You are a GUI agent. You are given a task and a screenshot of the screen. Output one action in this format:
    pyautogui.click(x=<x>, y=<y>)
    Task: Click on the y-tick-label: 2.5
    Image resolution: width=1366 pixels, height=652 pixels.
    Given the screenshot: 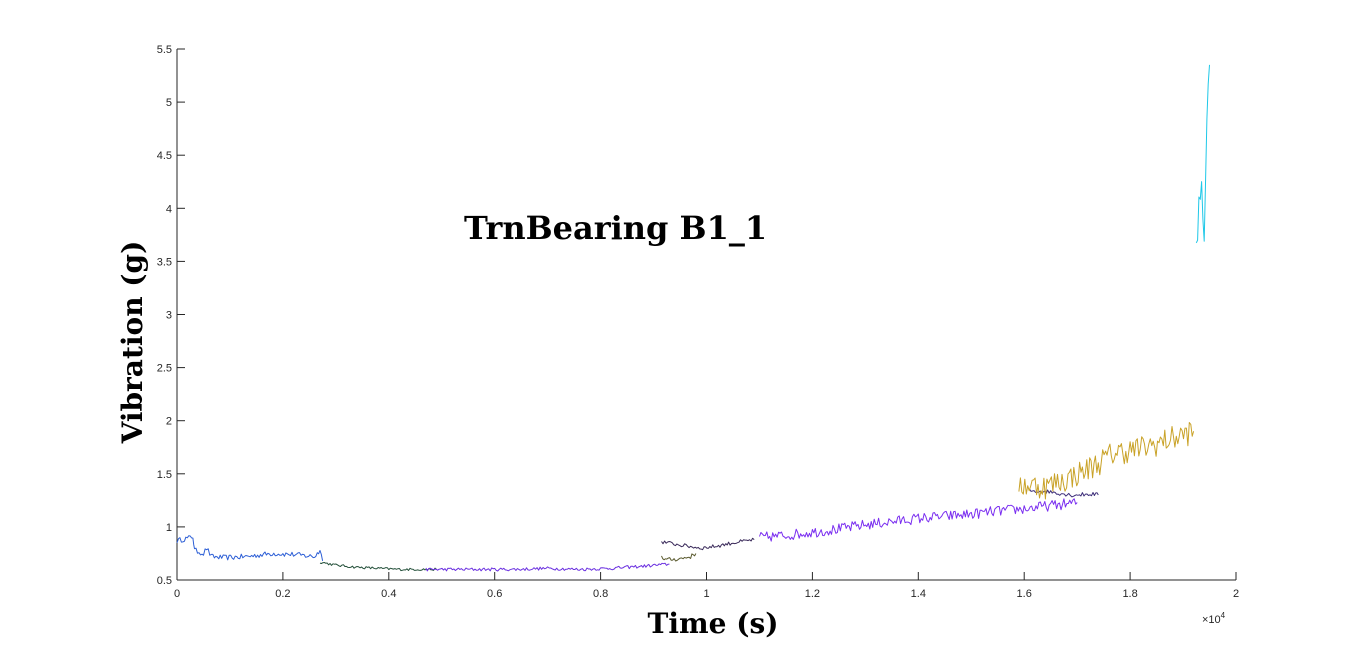 What is the action you would take?
    pyautogui.click(x=164, y=369)
    